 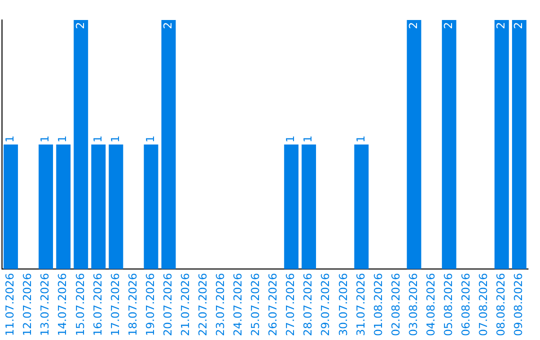 What do you see at coordinates (221, 304) in the screenshot?
I see `x-tick-label: 23.07.2026` at bounding box center [221, 304].